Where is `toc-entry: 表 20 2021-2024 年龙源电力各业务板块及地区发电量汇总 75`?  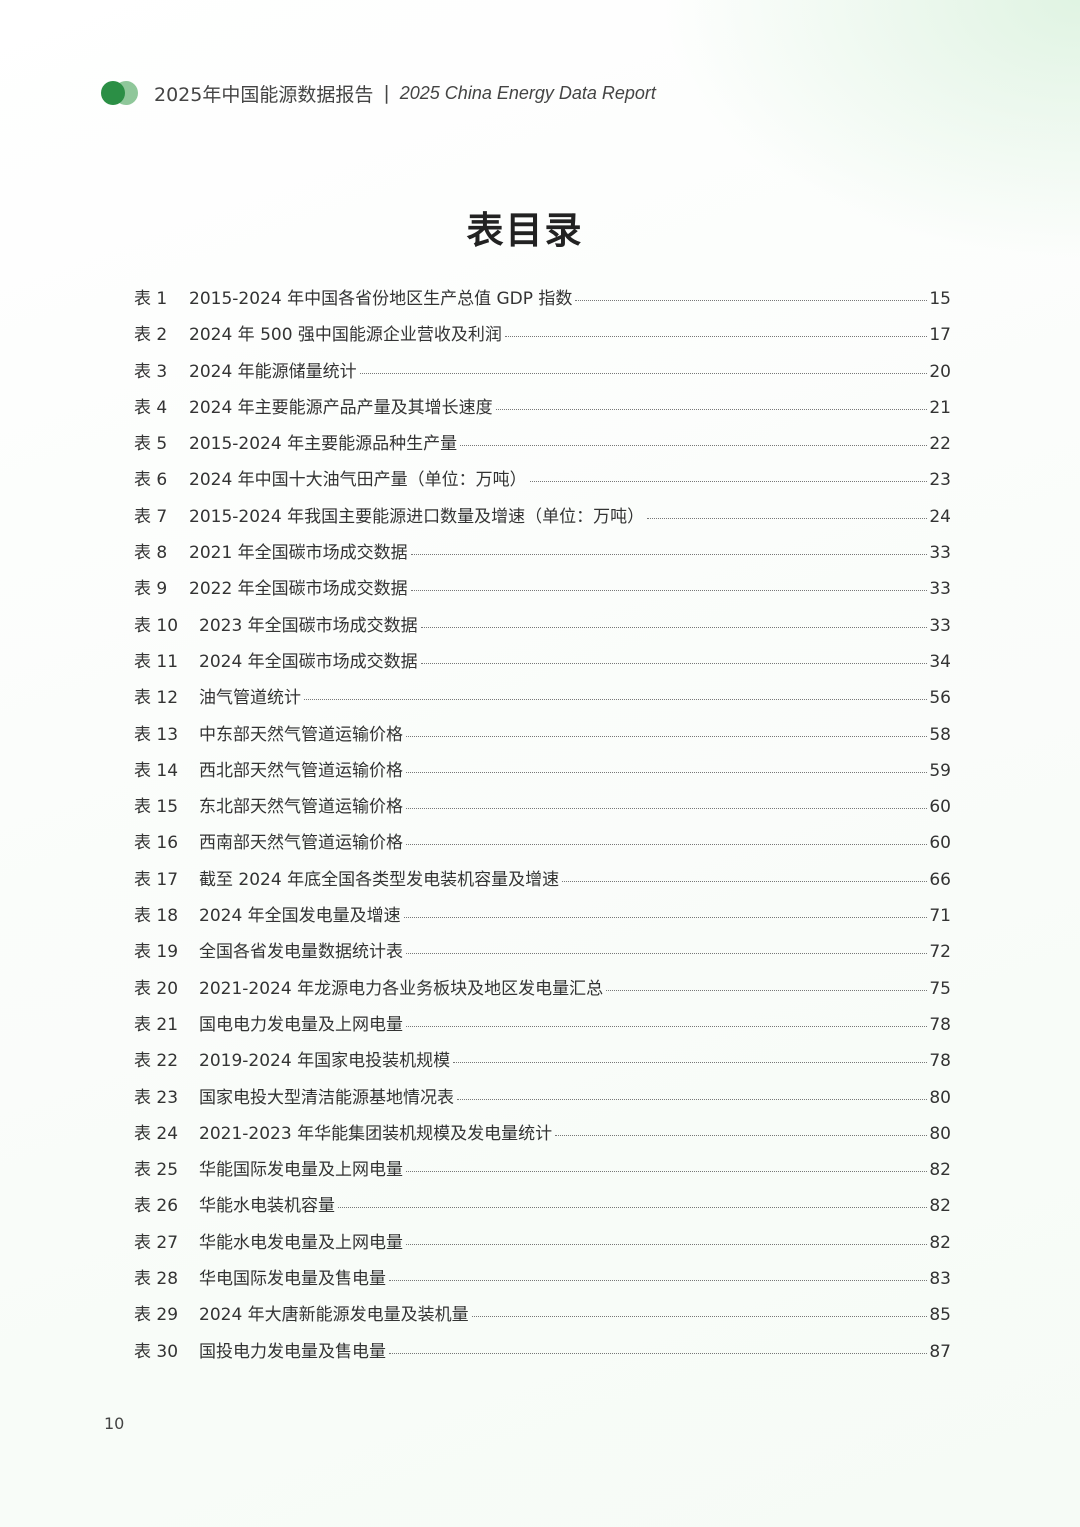
toc-entry: 表 20 2021-2024 年龙源电力各业务板块及地区发电量汇总 75 is located at coordinates (542, 992).